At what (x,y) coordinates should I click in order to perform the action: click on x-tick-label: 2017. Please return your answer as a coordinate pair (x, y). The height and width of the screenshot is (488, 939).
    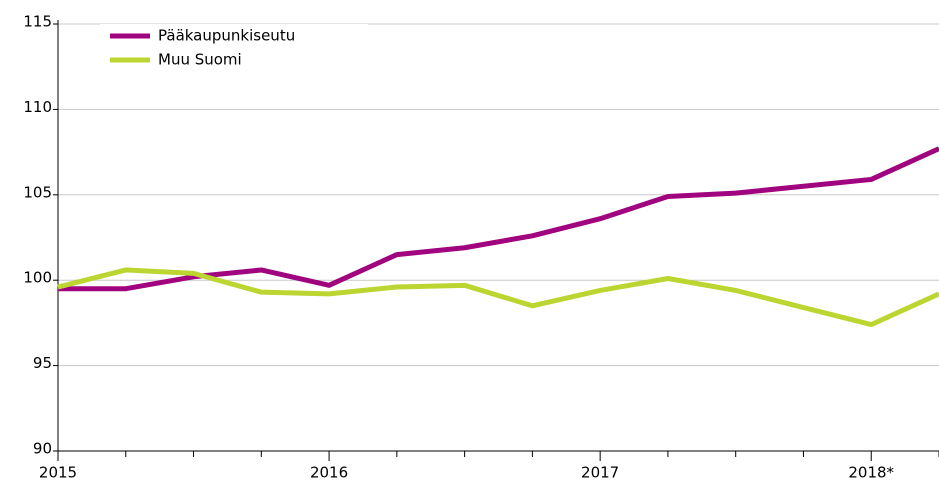
    Looking at the image, I should click on (600, 473).